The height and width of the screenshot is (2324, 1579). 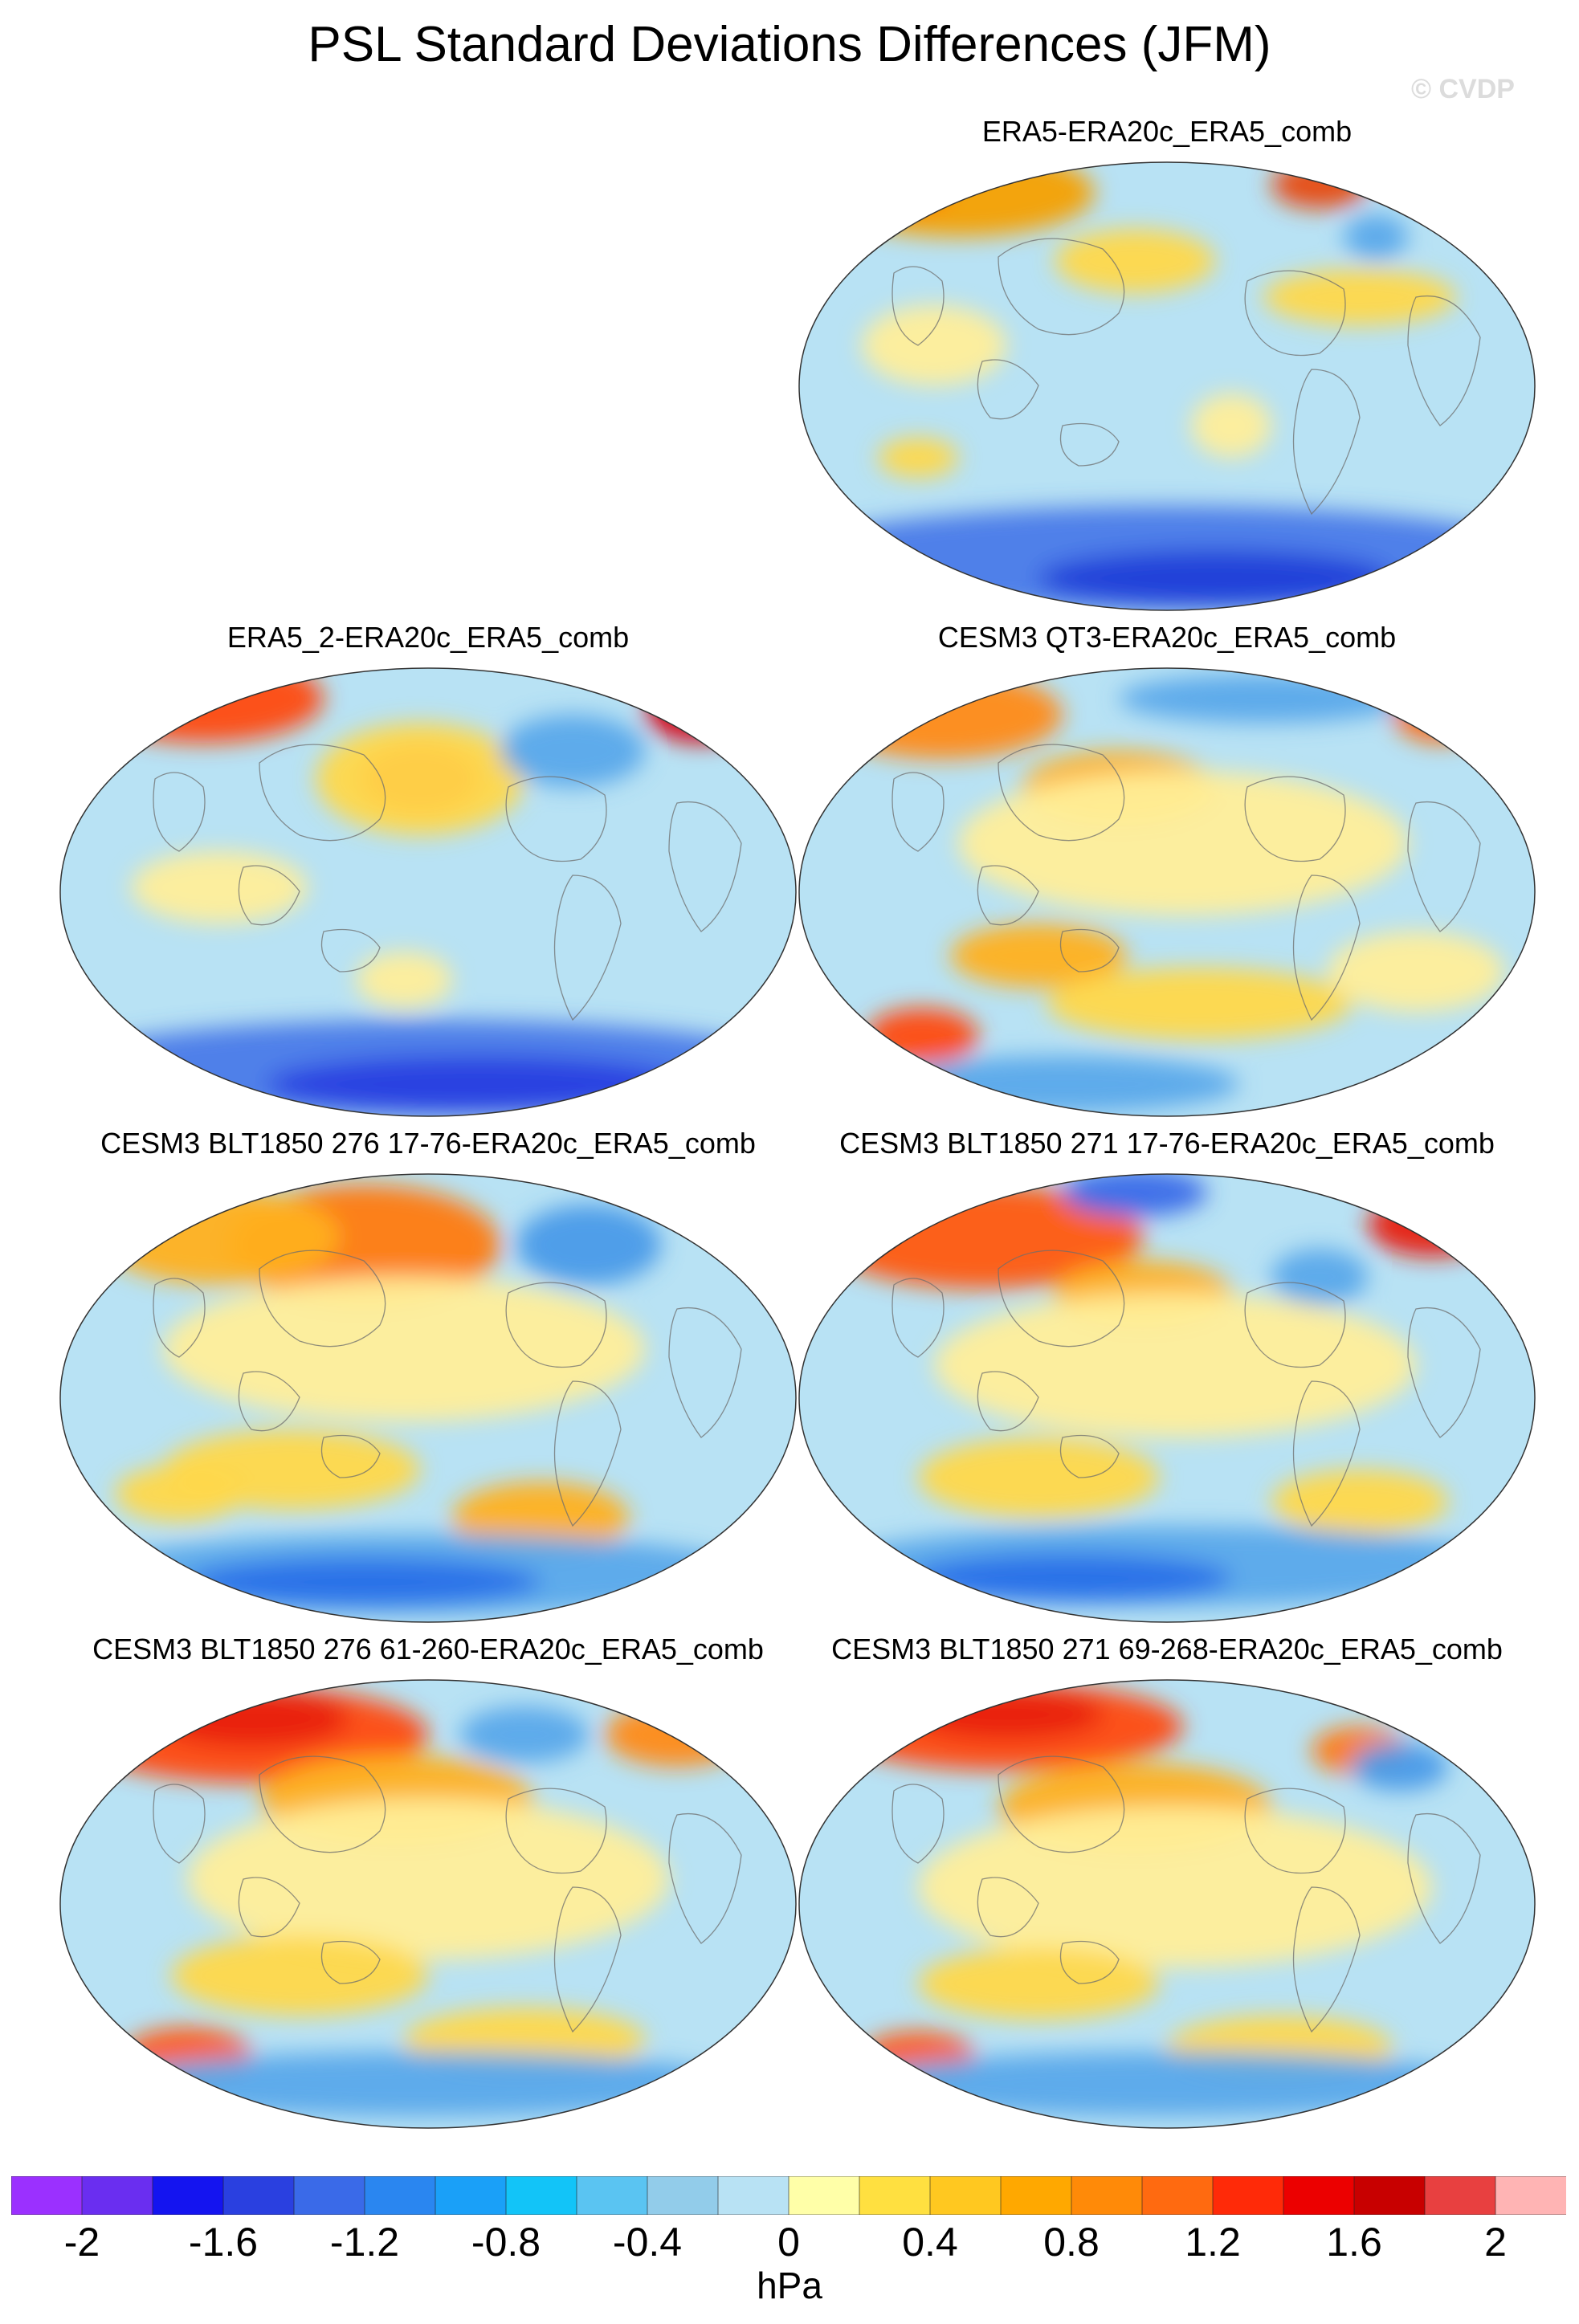 I want to click on panel-title: CESM3 BLT1850 276 17-76-ERA20c_ERA5_comb, so click(x=428, y=1144).